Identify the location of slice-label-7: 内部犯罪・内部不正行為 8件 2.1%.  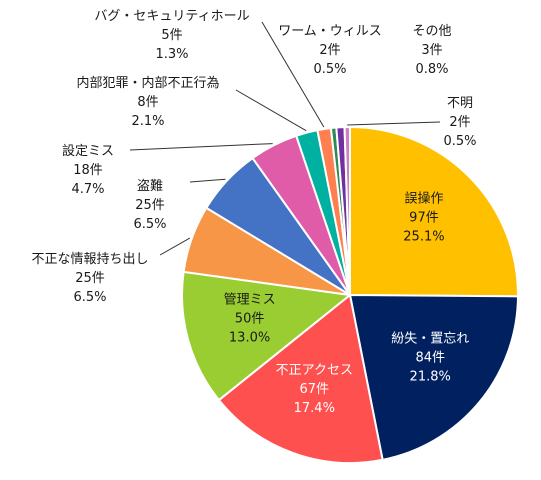
(147, 102).